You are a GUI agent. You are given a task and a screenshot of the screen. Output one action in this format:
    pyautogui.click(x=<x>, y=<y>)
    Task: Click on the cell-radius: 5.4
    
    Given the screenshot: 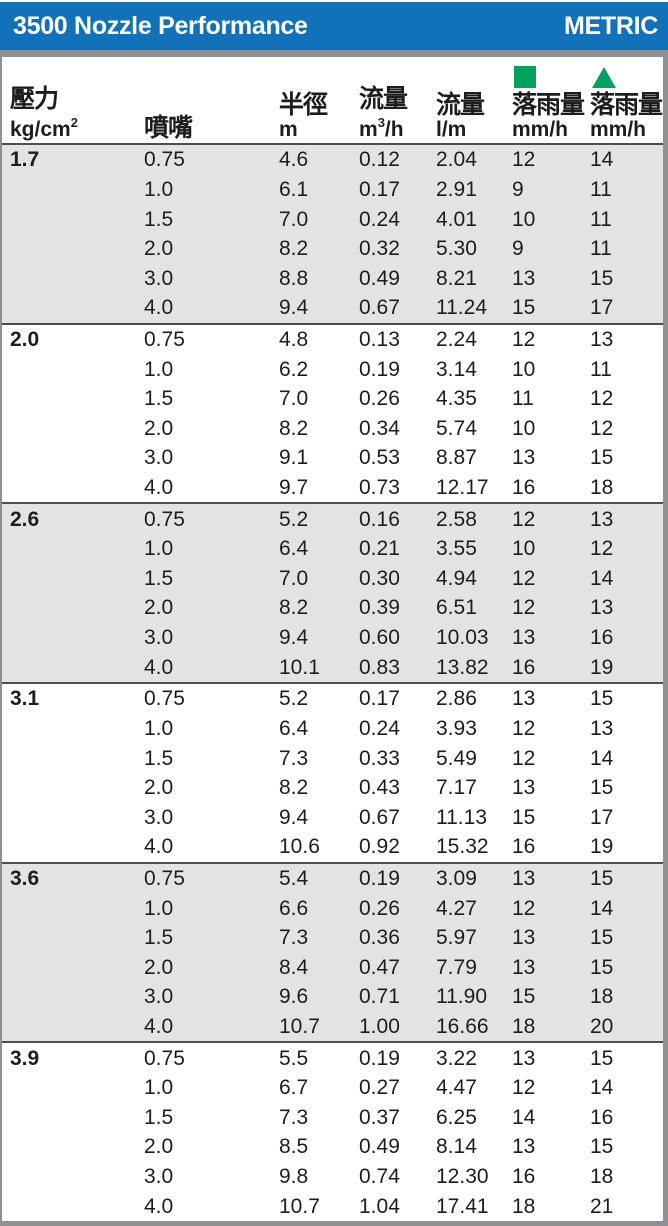 What is the action you would take?
    pyautogui.click(x=294, y=878)
    